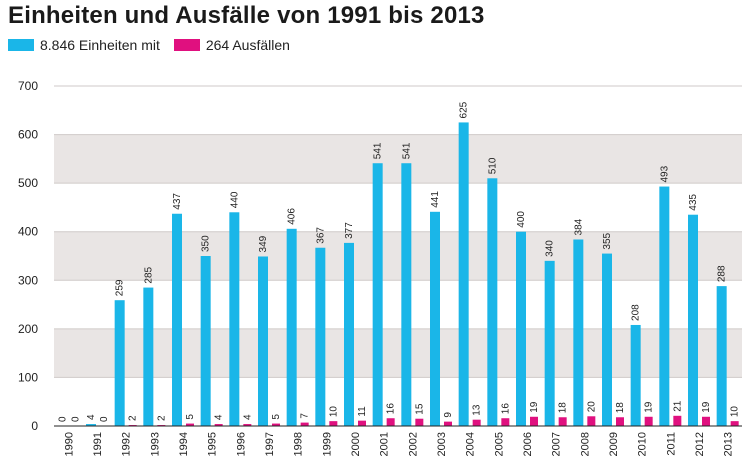  I want to click on legend: 8.846 Einheiten mit 264 Ausfällen, so click(156, 45).